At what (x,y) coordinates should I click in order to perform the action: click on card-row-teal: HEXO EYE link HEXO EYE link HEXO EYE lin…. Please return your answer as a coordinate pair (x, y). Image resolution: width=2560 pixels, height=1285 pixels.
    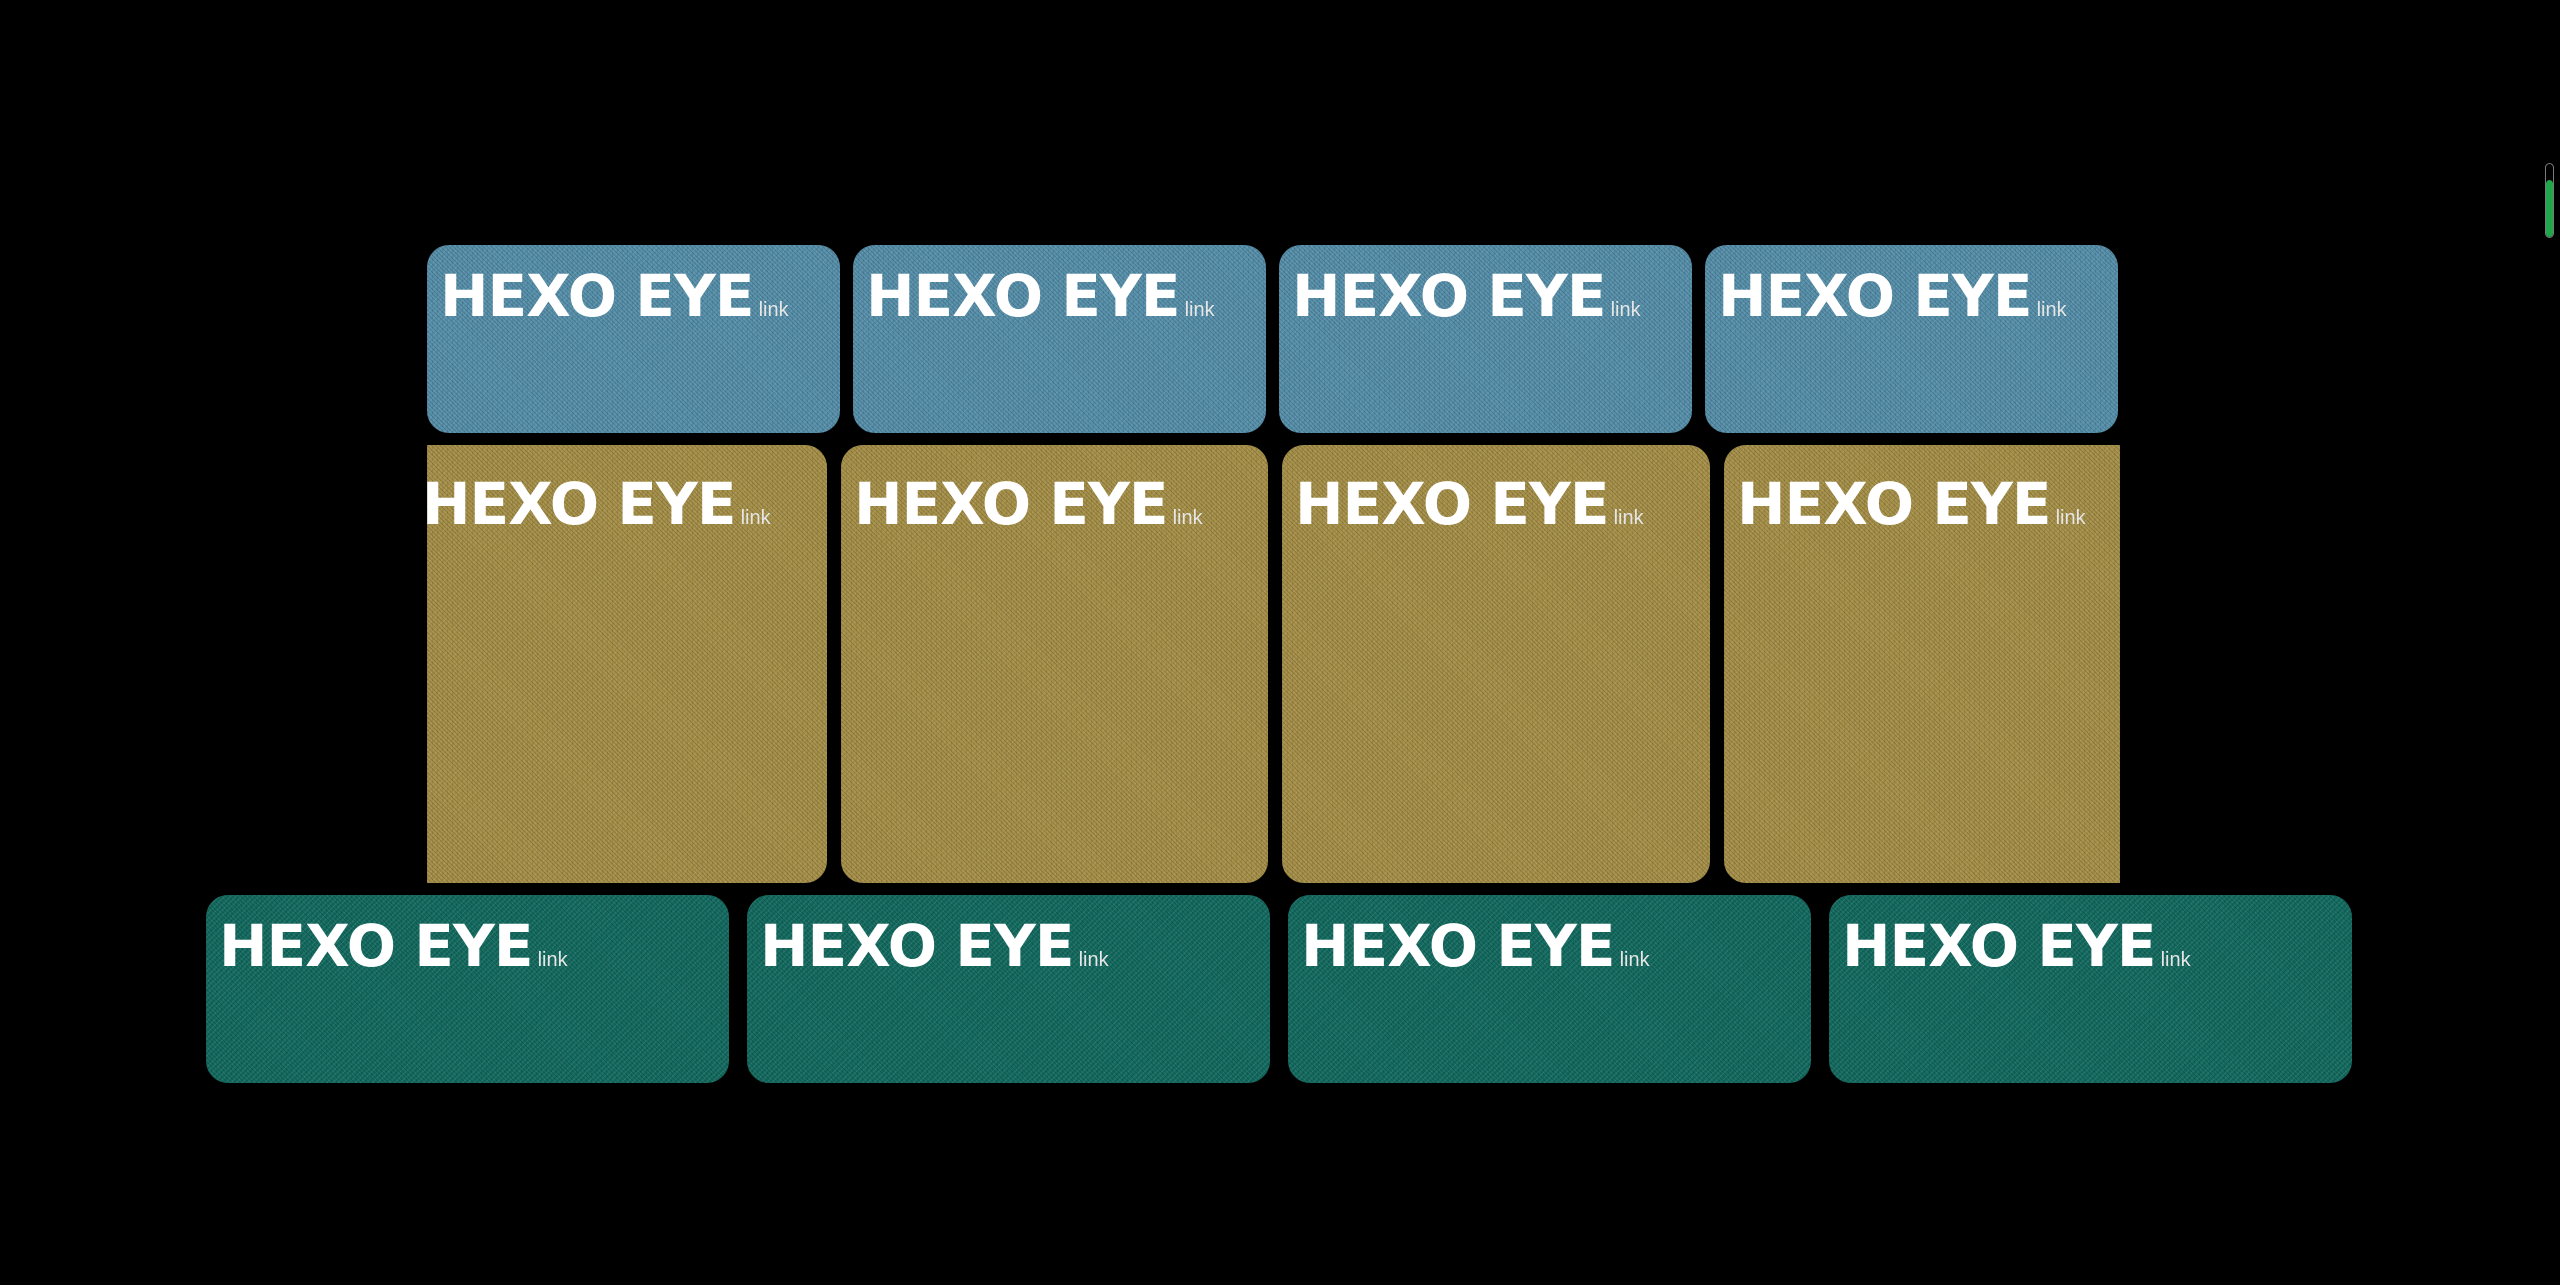
    Looking at the image, I should click on (1279, 989).